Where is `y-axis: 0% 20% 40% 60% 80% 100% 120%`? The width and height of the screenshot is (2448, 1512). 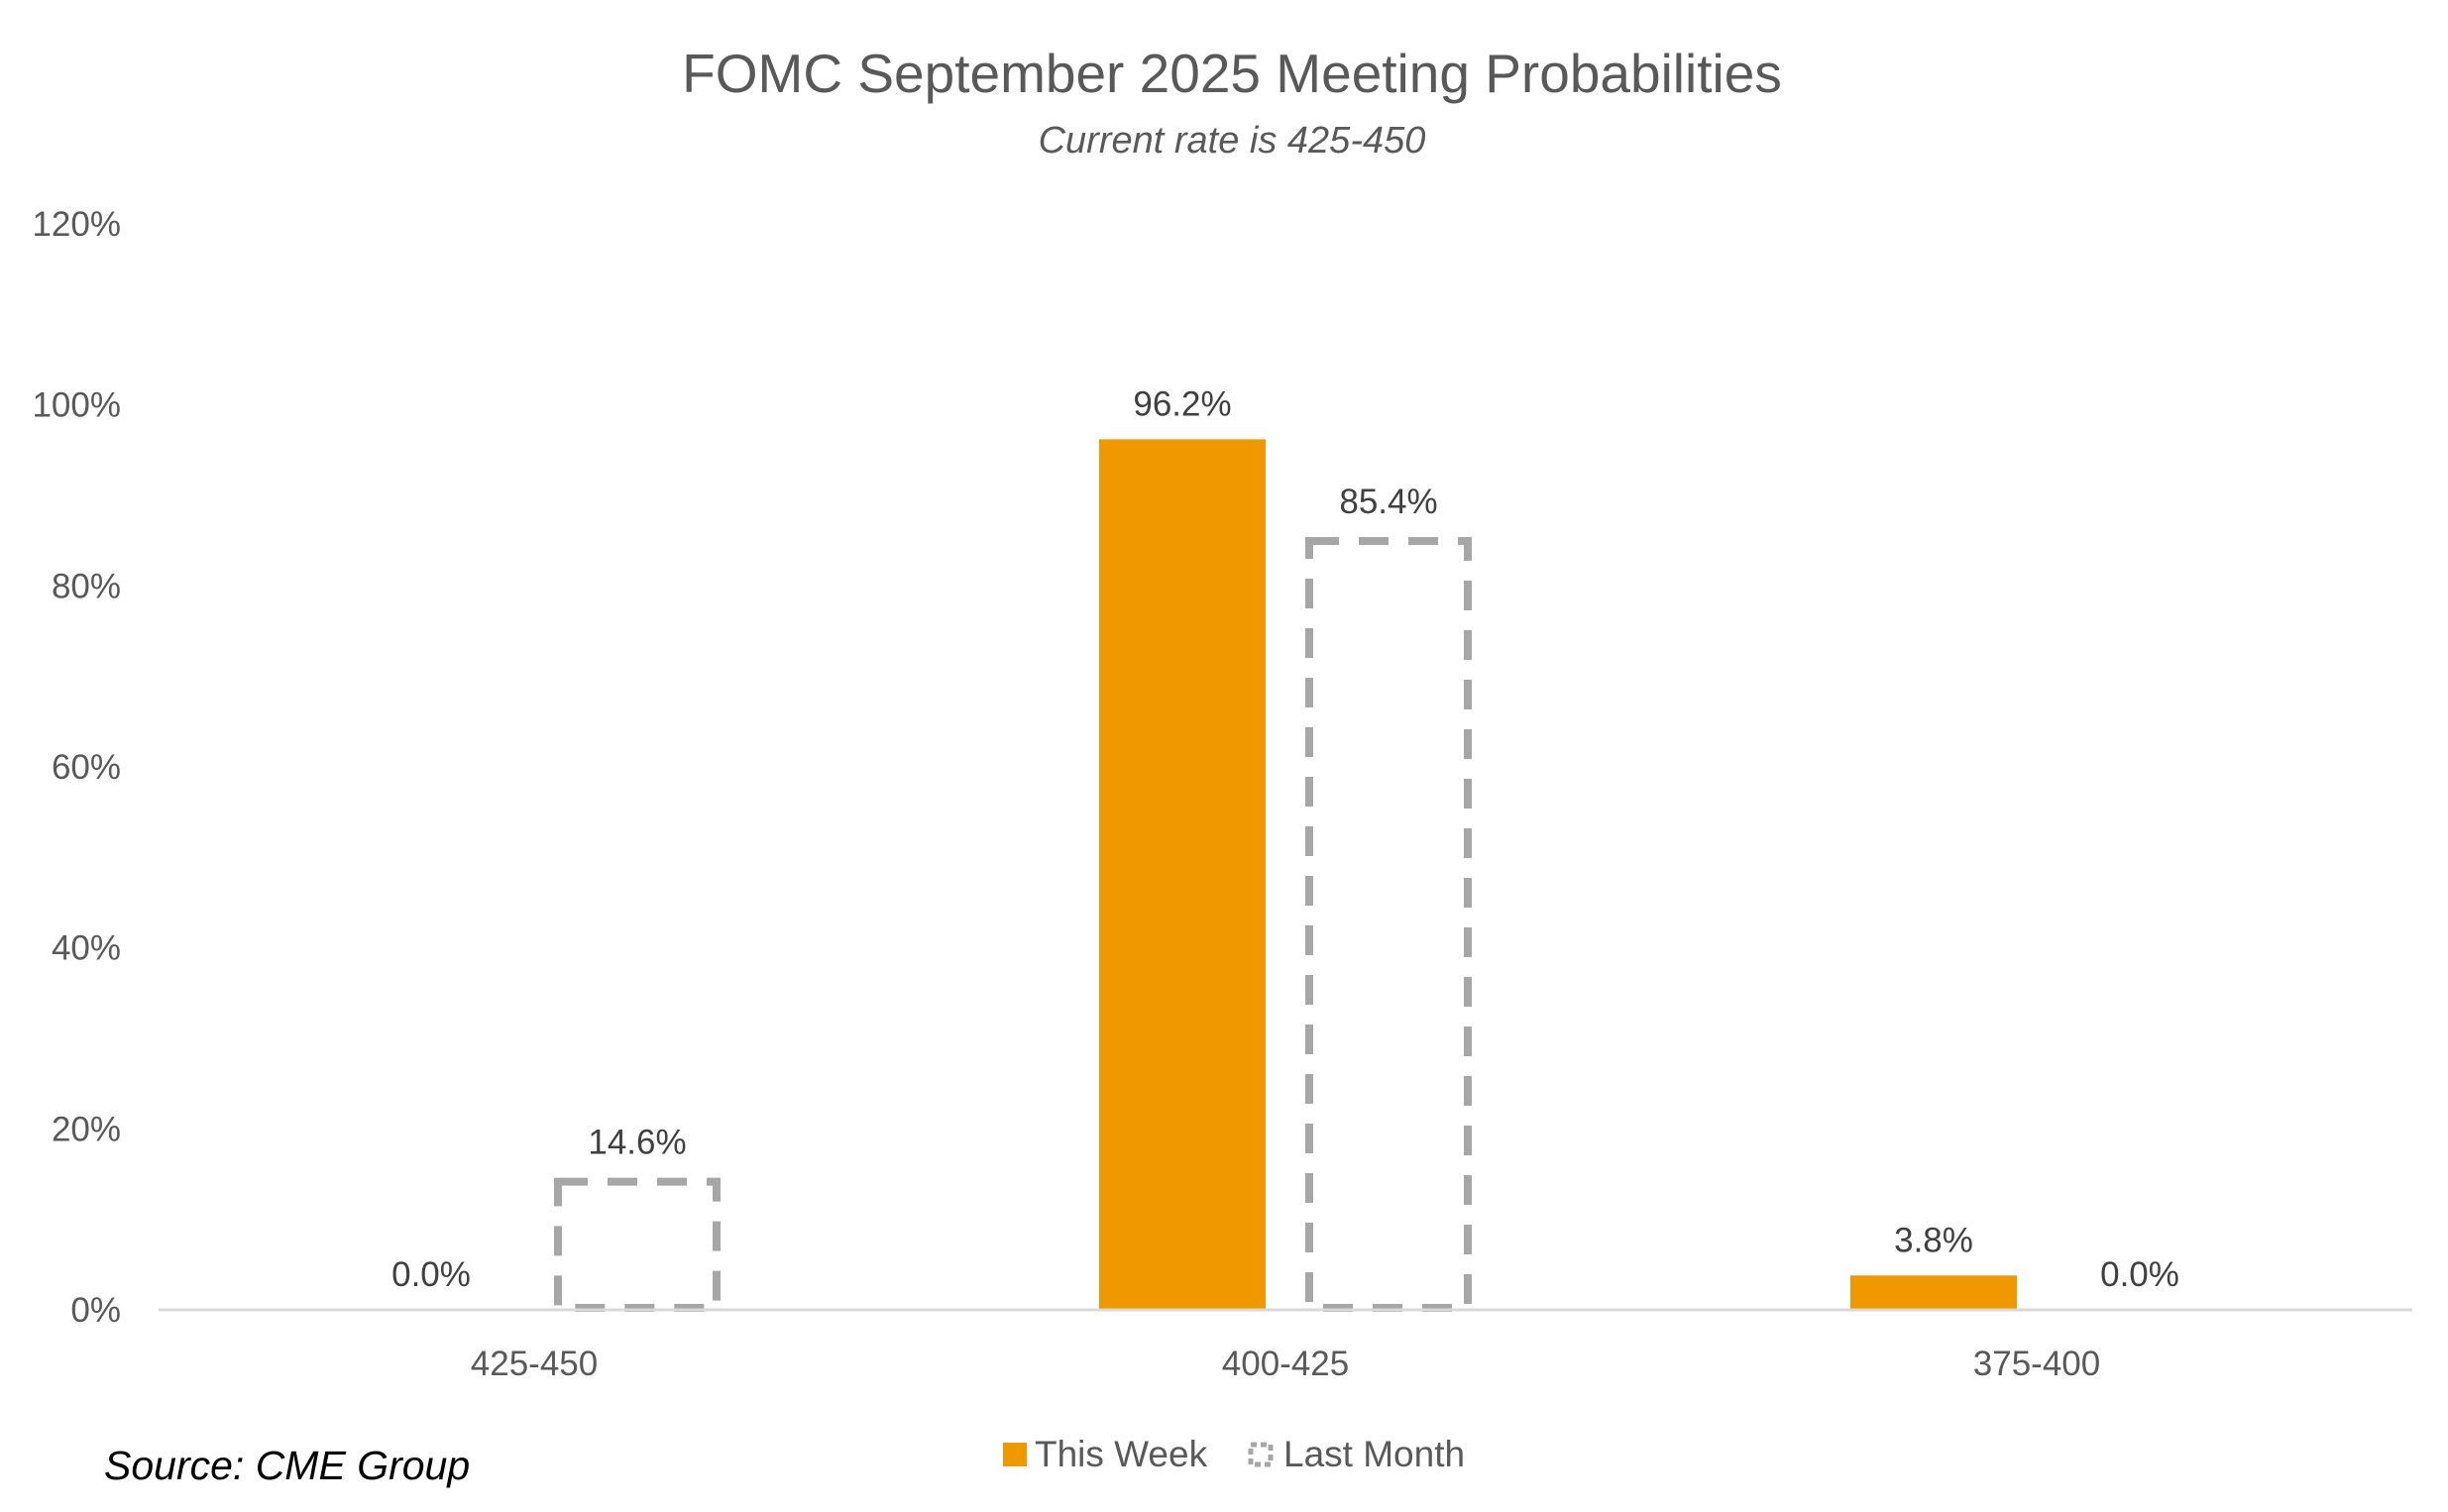 y-axis: 0% 20% 40% 60% 80% 100% 120% is located at coordinates (76, 768).